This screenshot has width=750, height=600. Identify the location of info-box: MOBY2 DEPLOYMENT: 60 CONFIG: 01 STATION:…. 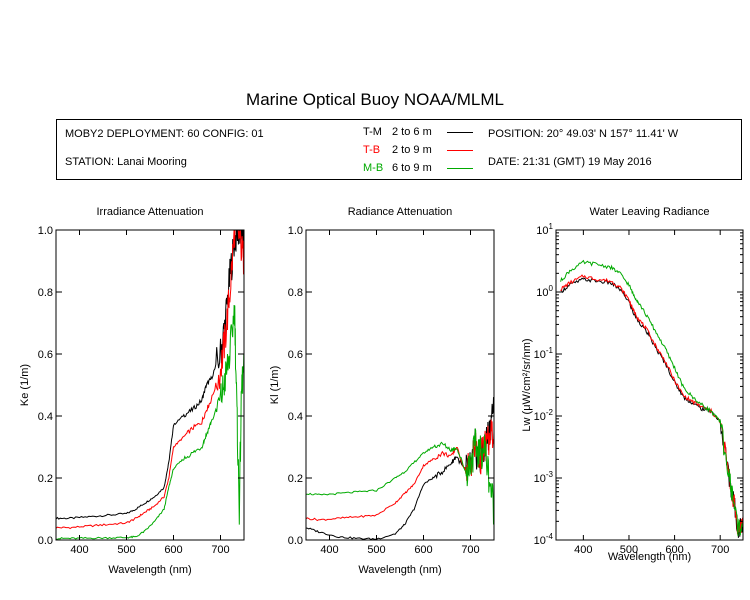
(399, 149).